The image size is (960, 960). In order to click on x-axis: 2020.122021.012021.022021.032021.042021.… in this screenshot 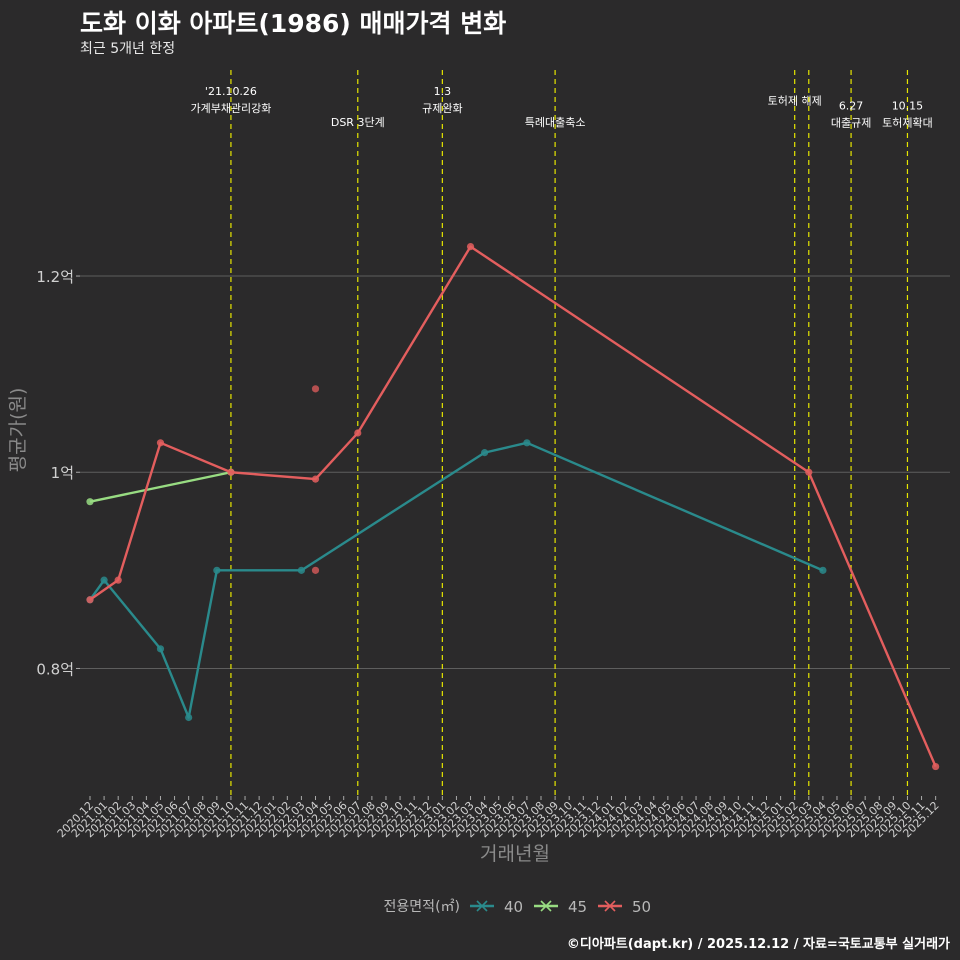, I will do `click(498, 818)`.